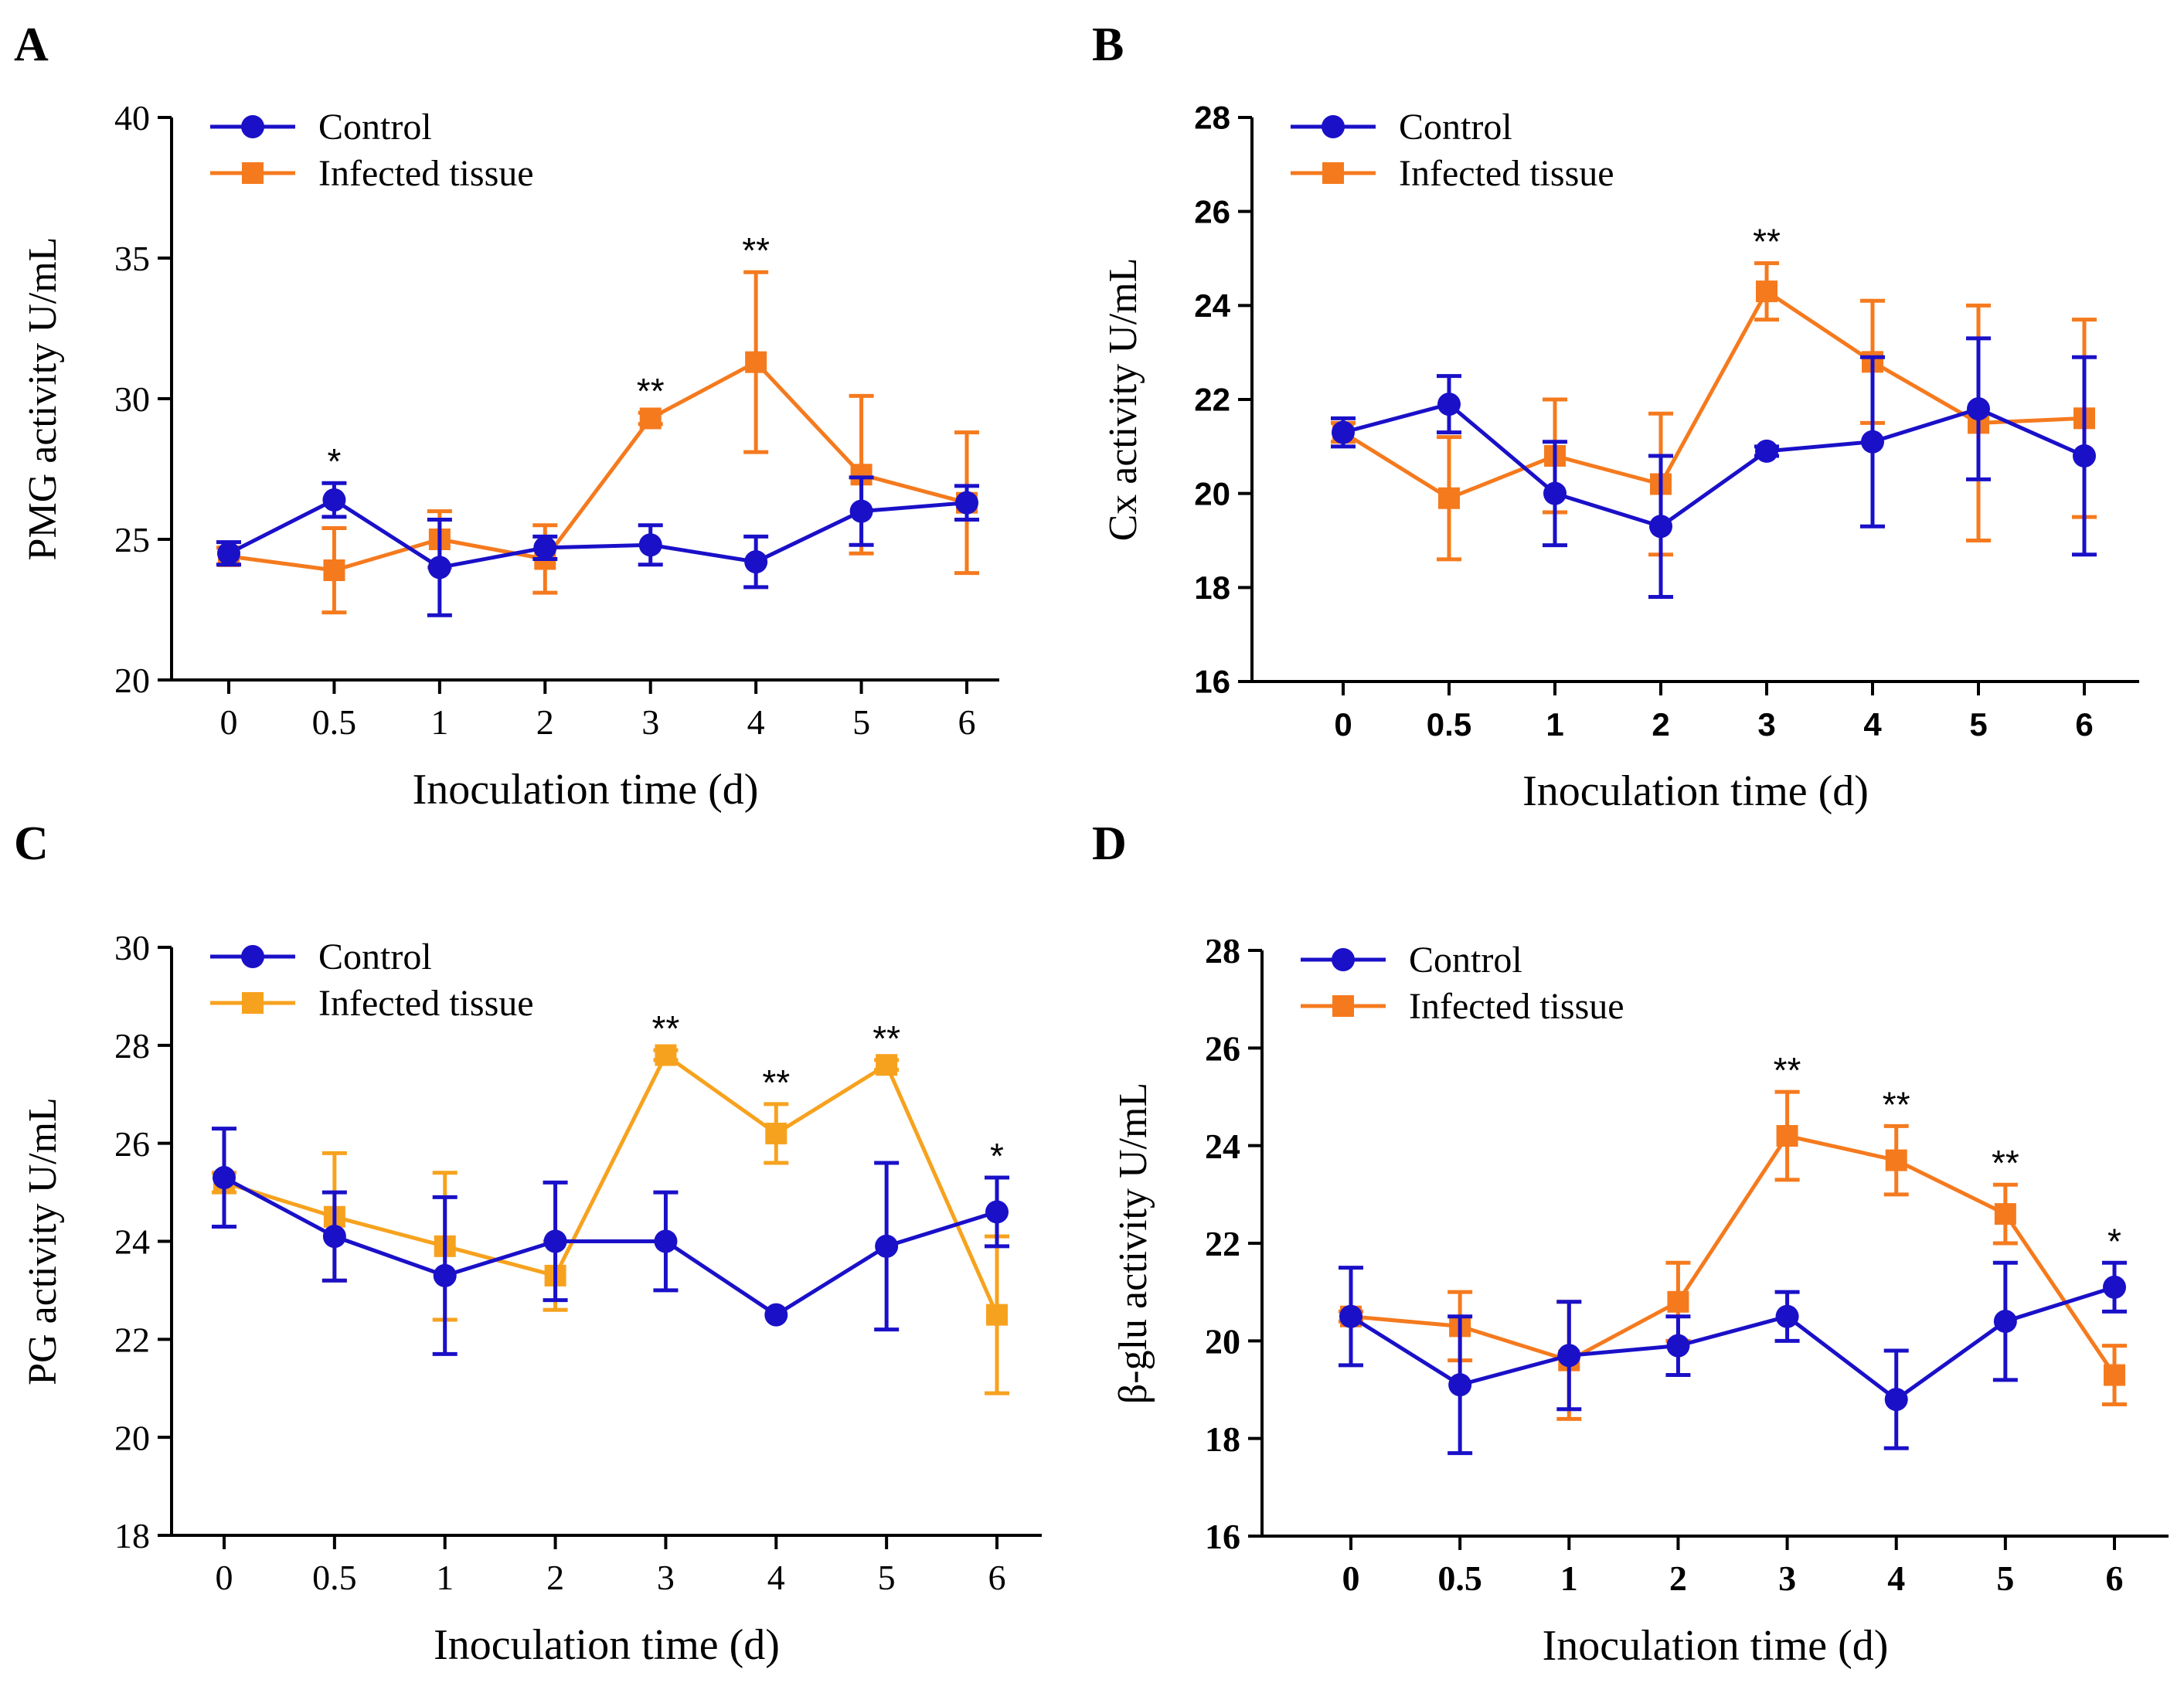  I want to click on y-axis-title-b: Cx activity U/mL, so click(1123, 400).